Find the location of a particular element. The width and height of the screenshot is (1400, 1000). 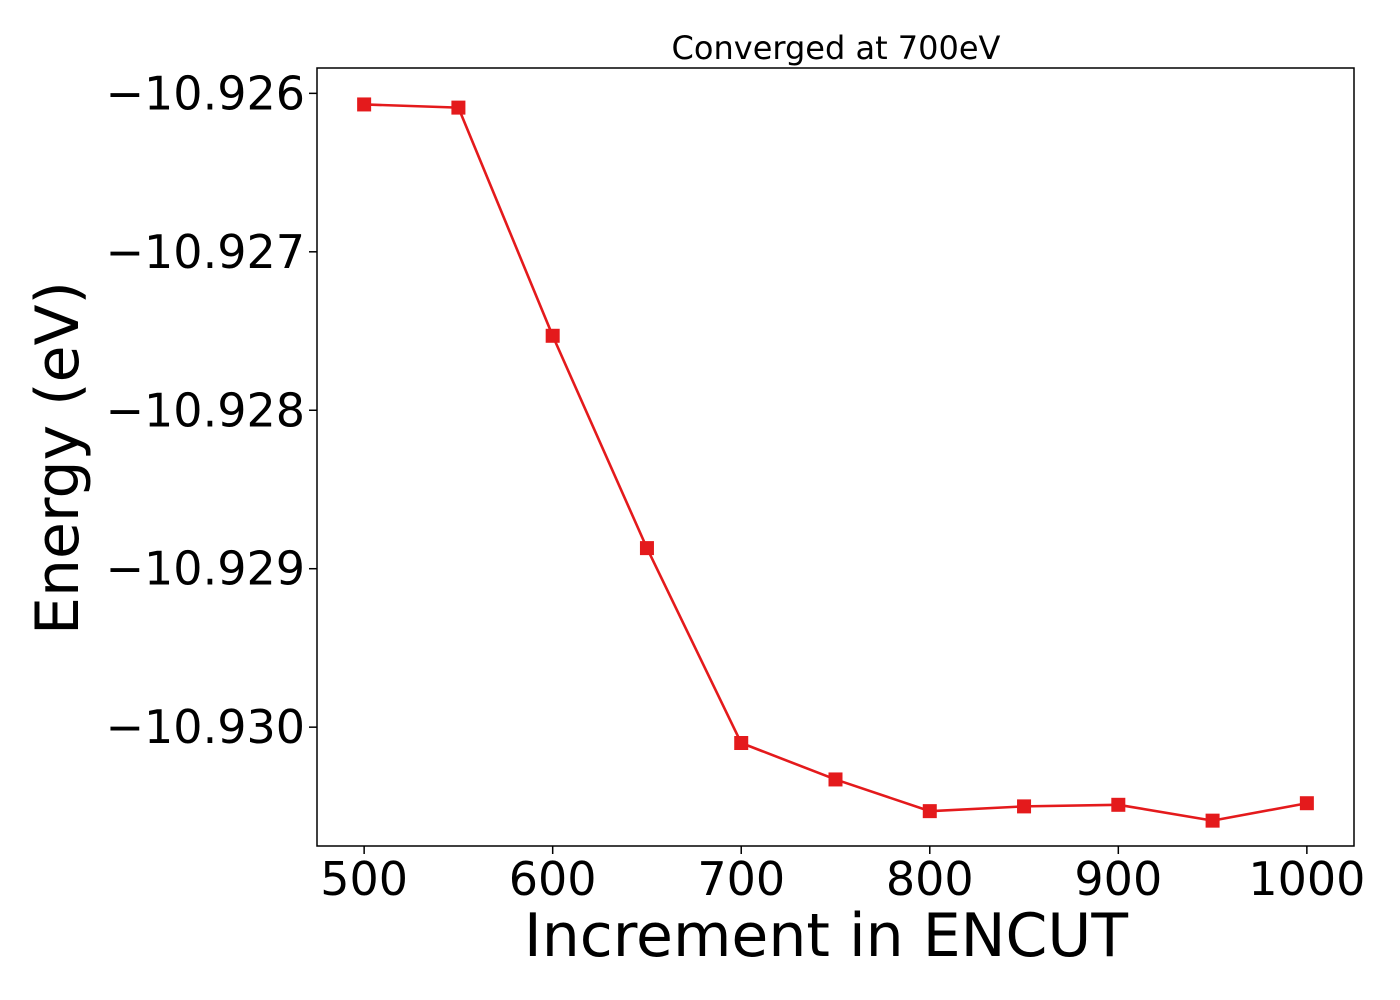

y-tick-label: −10.929 is located at coordinates (206, 569).